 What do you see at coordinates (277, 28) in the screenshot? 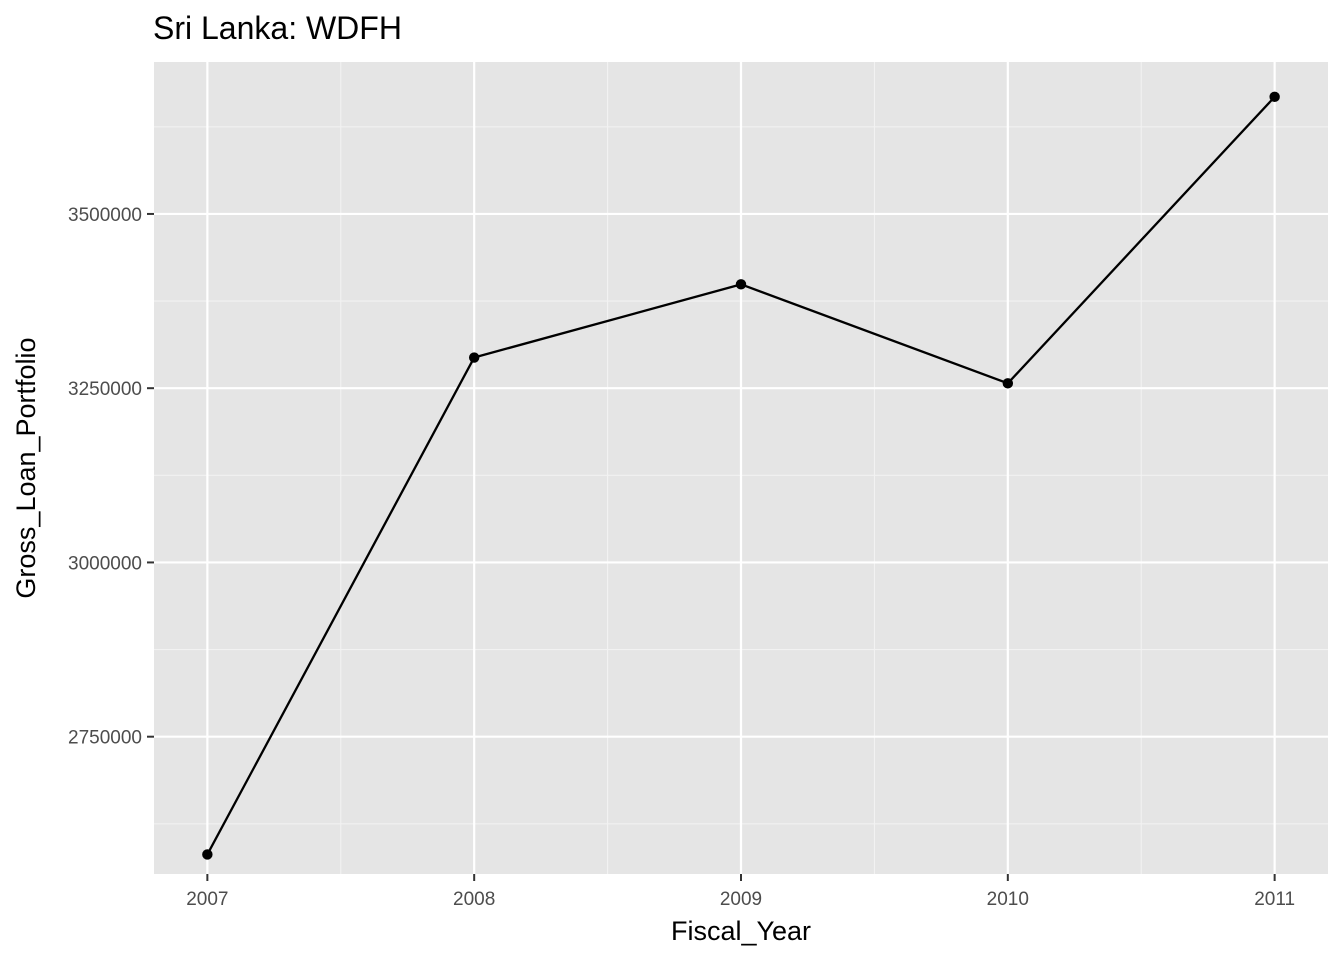
I see `chart-title: Sri Lanka: WDFH` at bounding box center [277, 28].